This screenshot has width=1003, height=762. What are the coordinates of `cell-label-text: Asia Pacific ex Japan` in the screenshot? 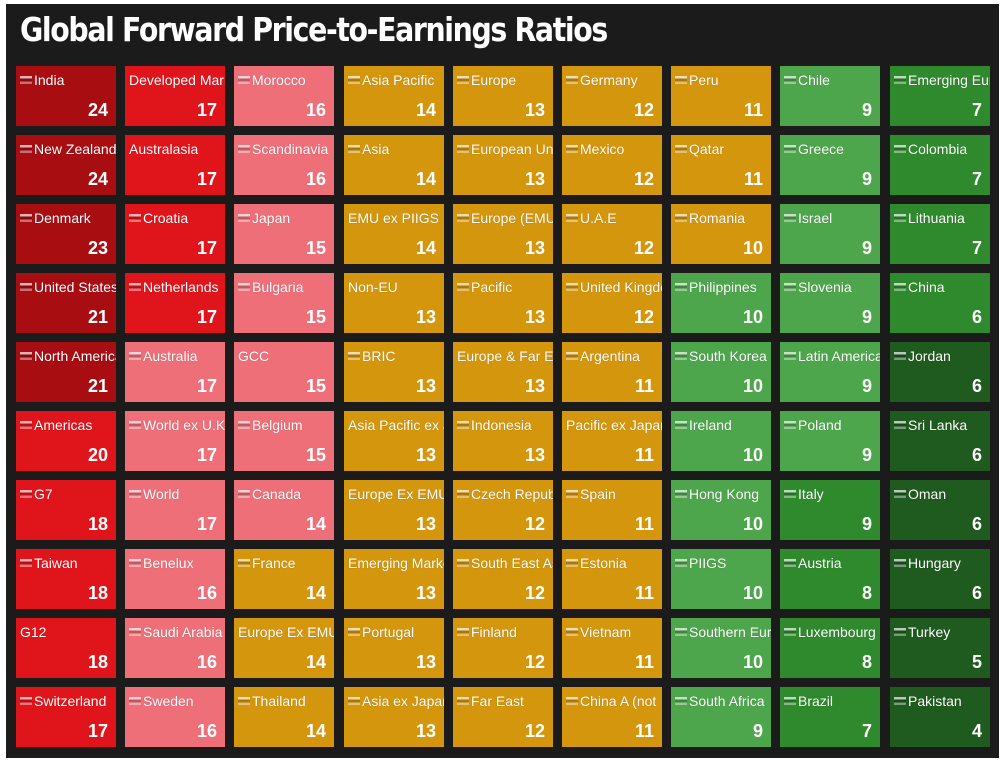 It's located at (396, 425).